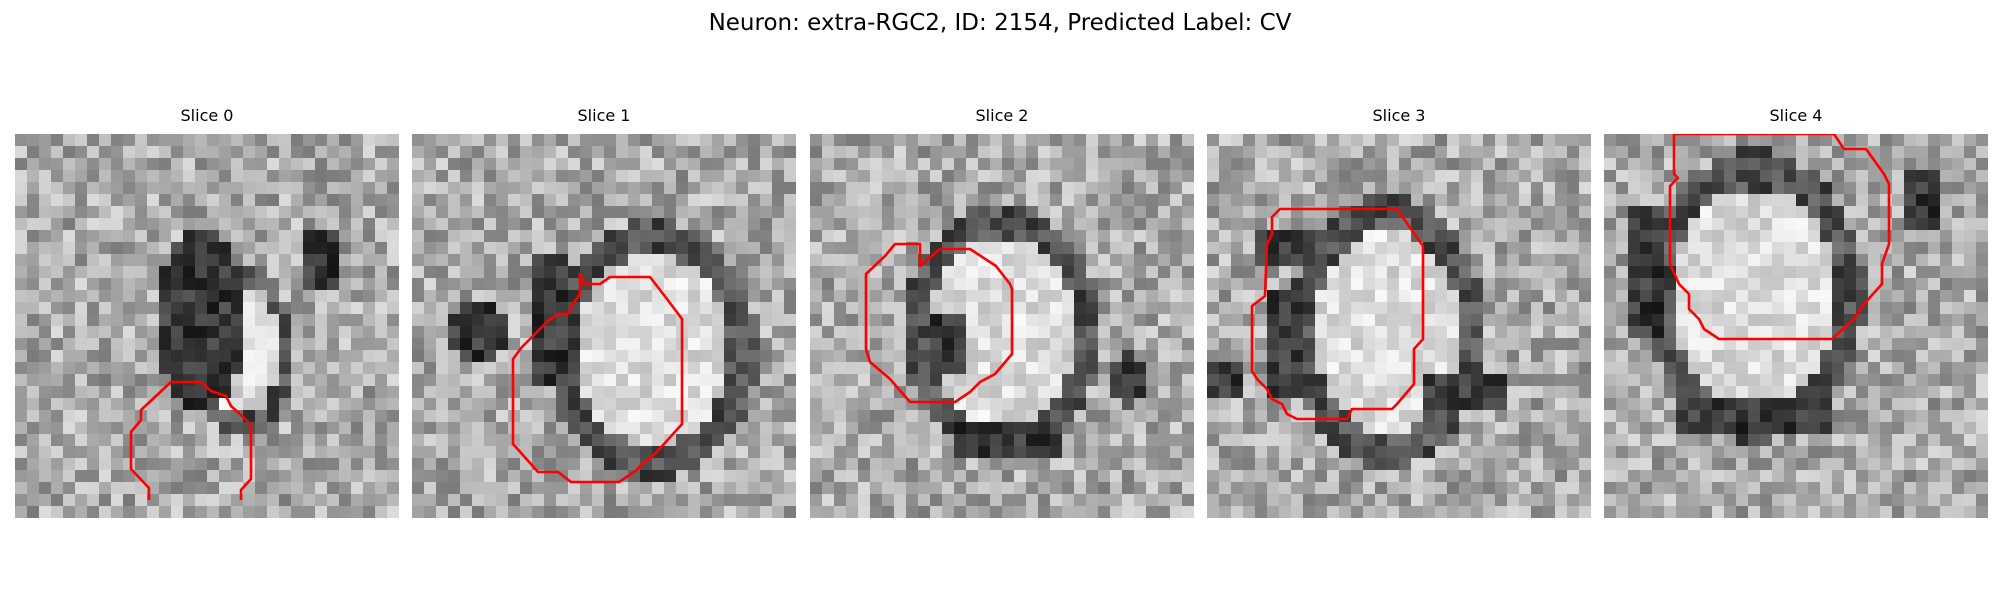 This screenshot has width=2000, height=600. I want to click on panel-slice-0: Slice 0, so click(207, 312).